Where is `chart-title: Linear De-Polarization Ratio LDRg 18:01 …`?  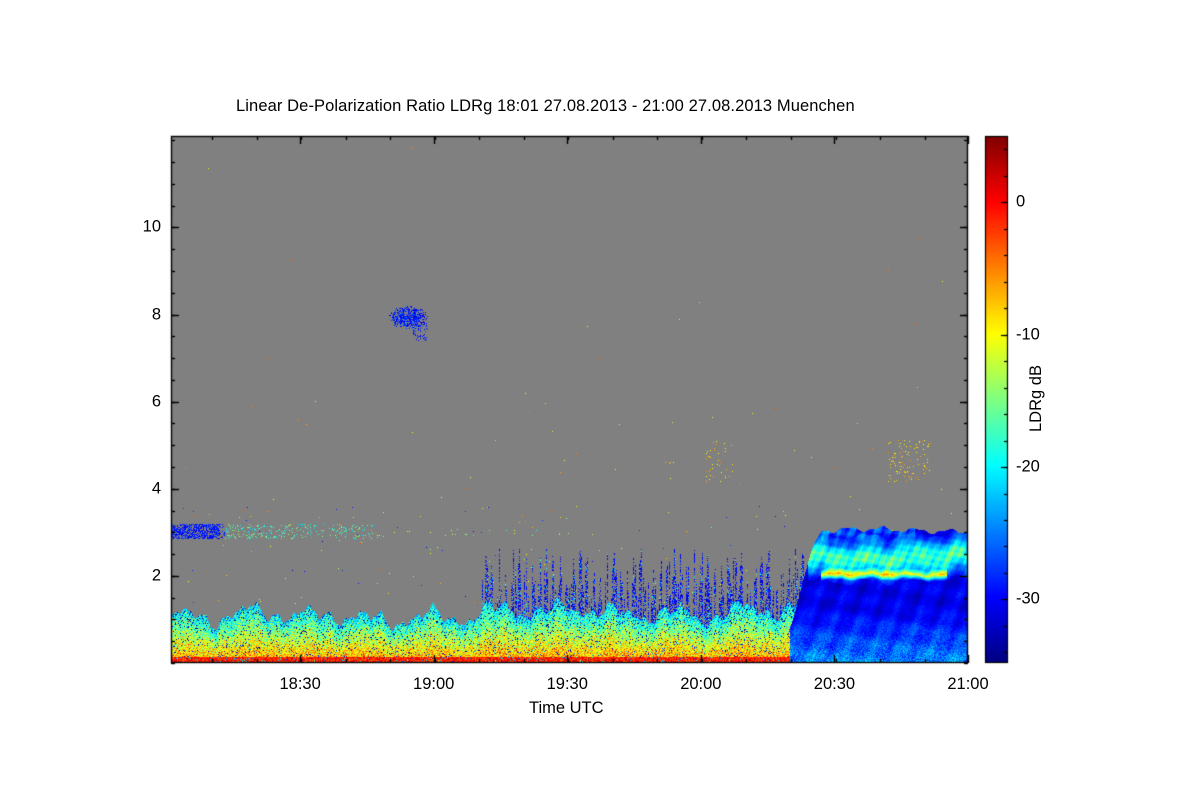
chart-title: Linear De-Polarization Ratio LDRg 18:01 … is located at coordinates (545, 106).